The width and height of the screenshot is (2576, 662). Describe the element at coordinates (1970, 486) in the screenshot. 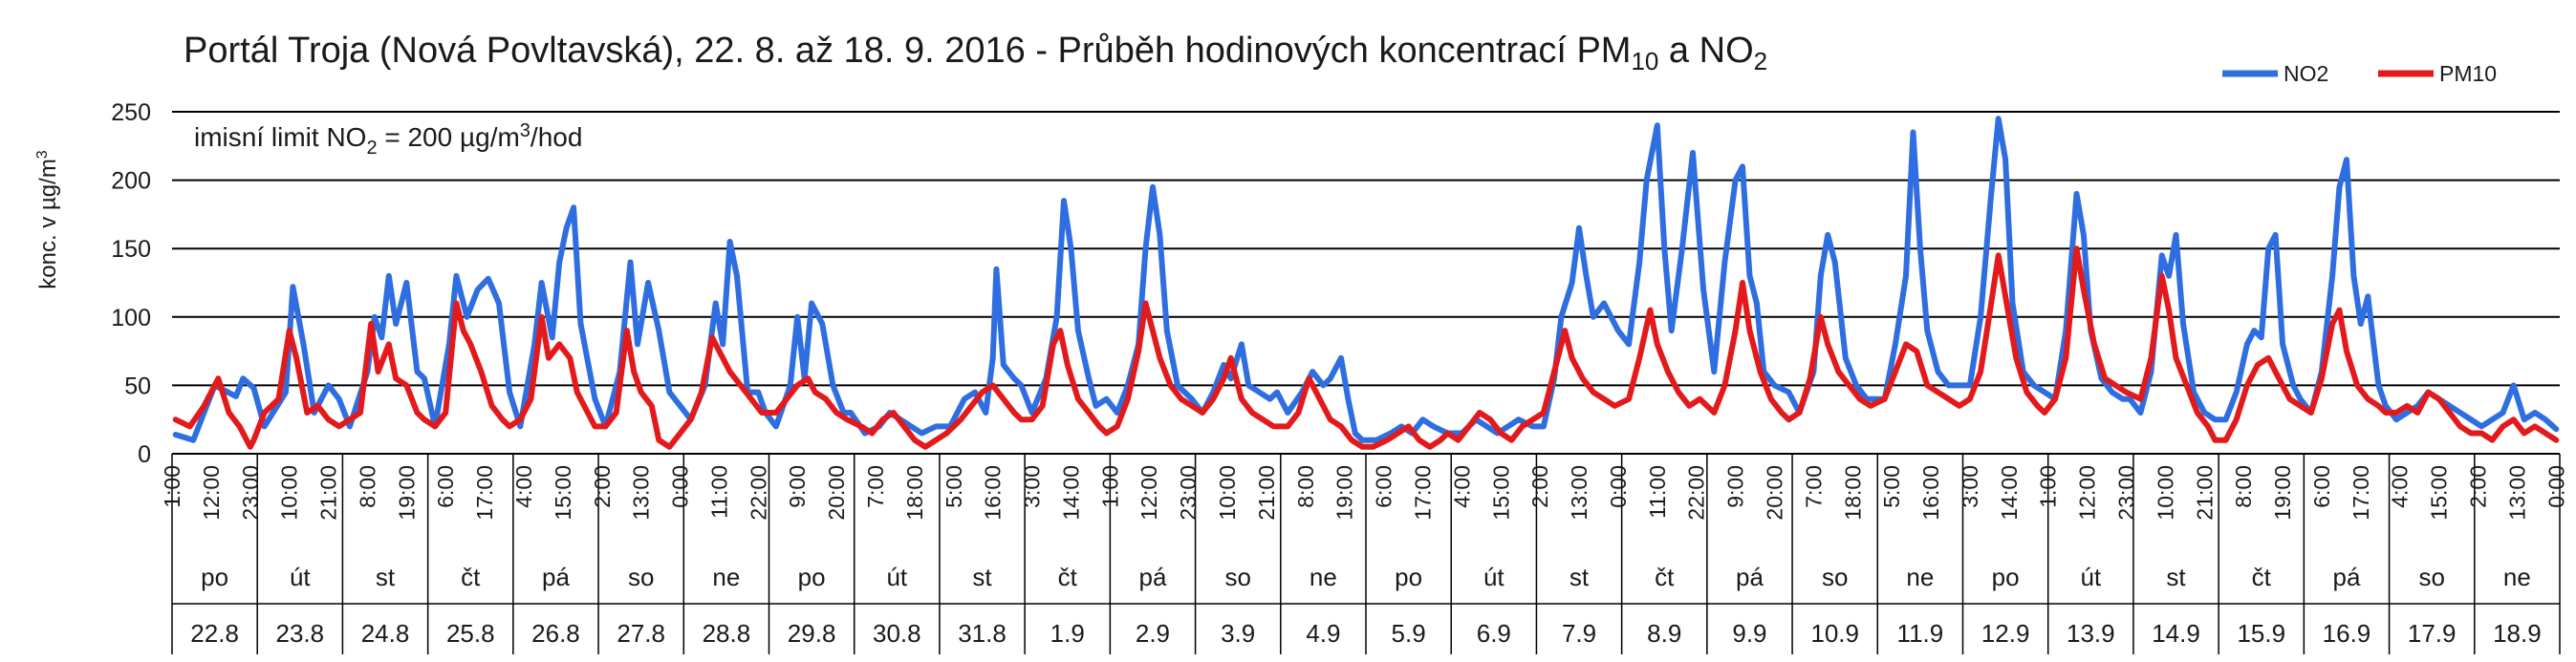

I see `hour-tick-label: 3:00` at that location.